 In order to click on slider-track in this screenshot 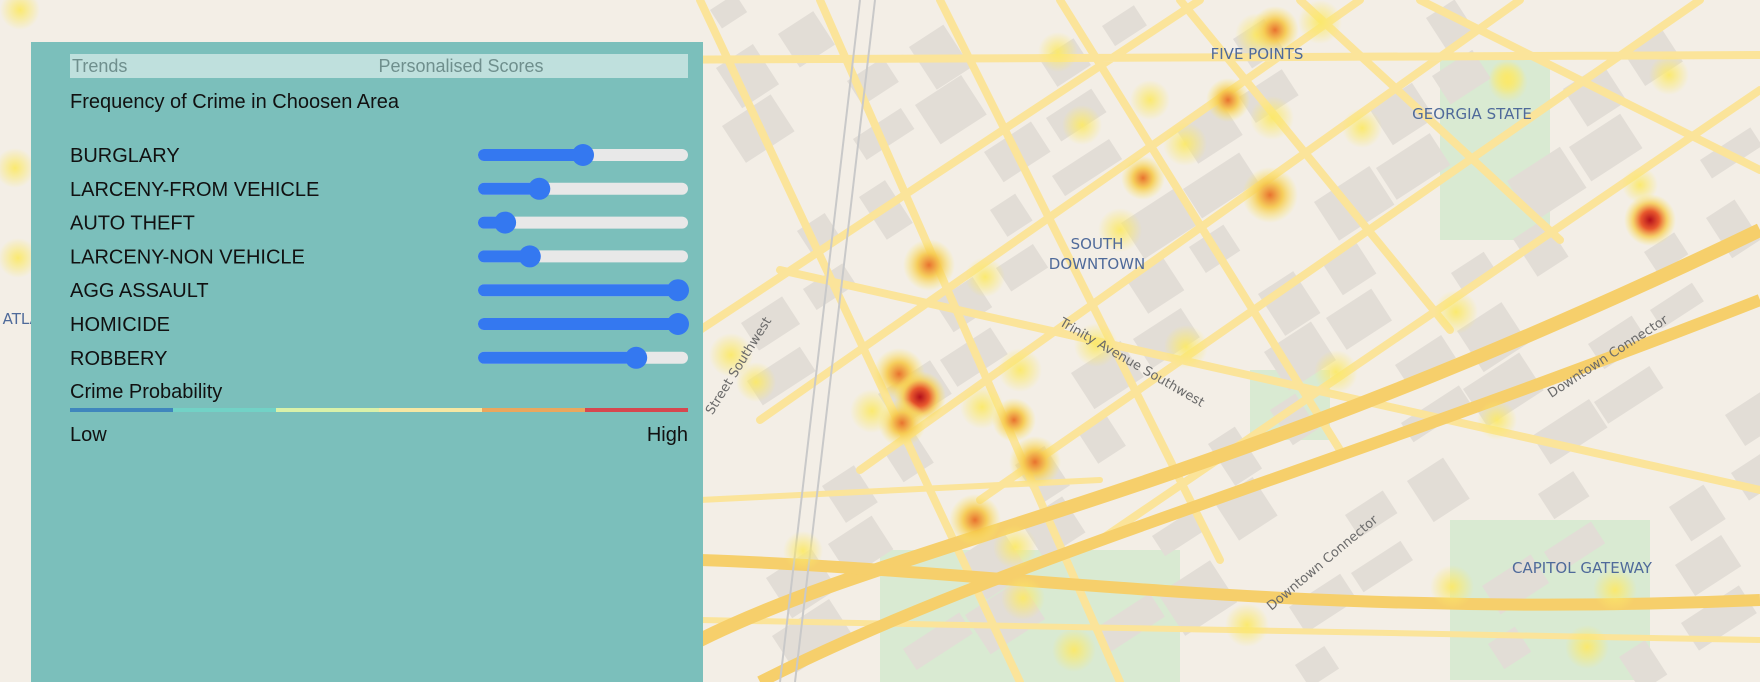, I will do `click(583, 222)`.